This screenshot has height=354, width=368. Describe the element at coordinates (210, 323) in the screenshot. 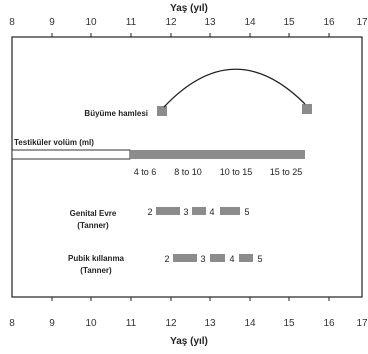

I see `bottom-tick-13: 13` at that location.